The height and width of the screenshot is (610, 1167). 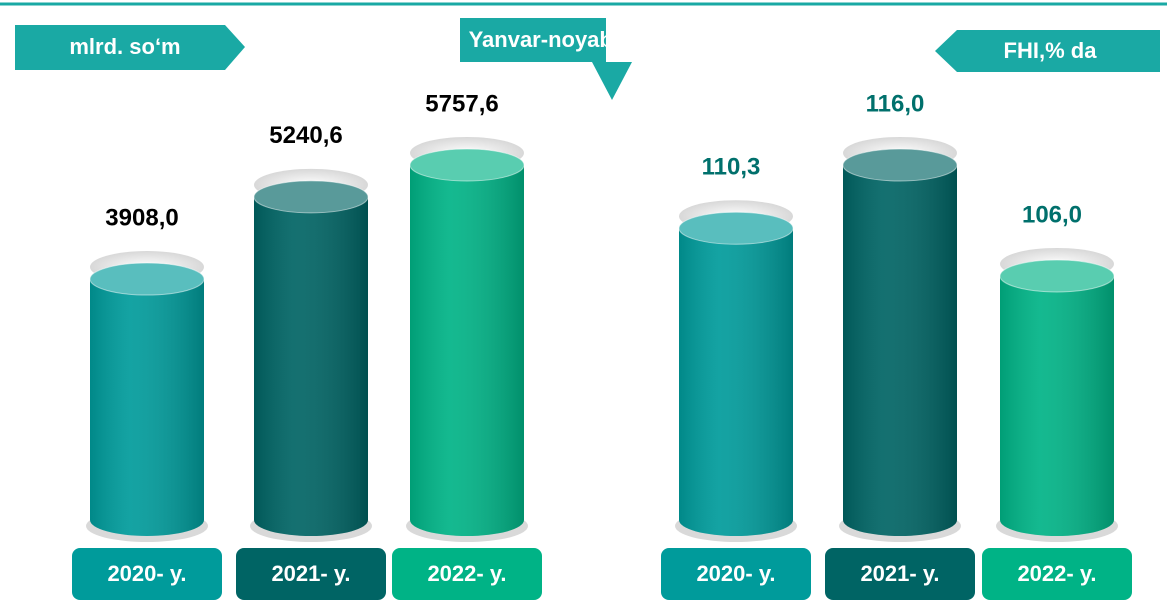 What do you see at coordinates (731, 167) in the screenshot?
I see `value-label: 110,3` at bounding box center [731, 167].